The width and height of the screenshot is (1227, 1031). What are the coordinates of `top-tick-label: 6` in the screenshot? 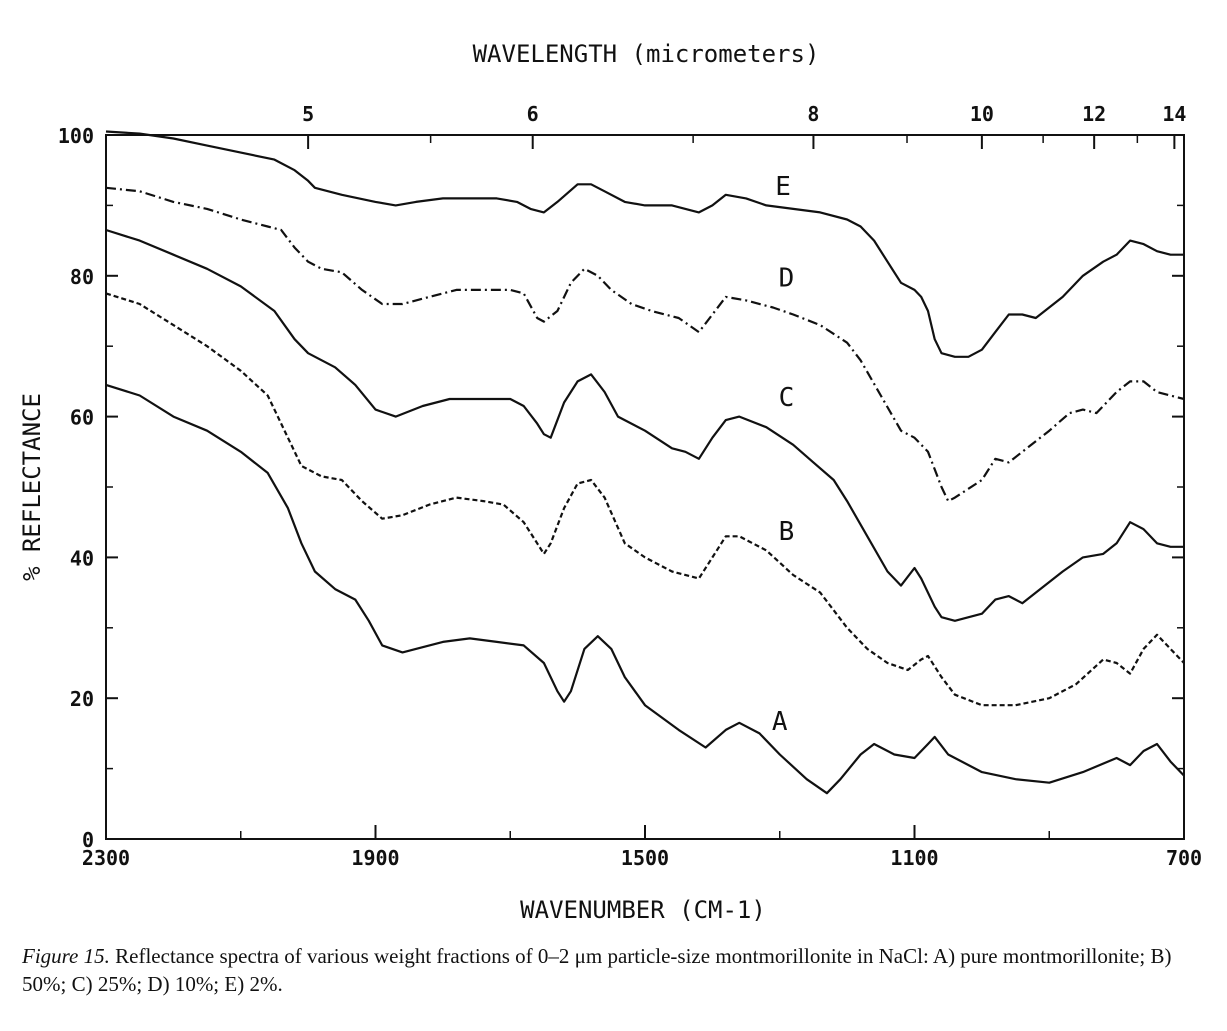 It's located at (533, 114).